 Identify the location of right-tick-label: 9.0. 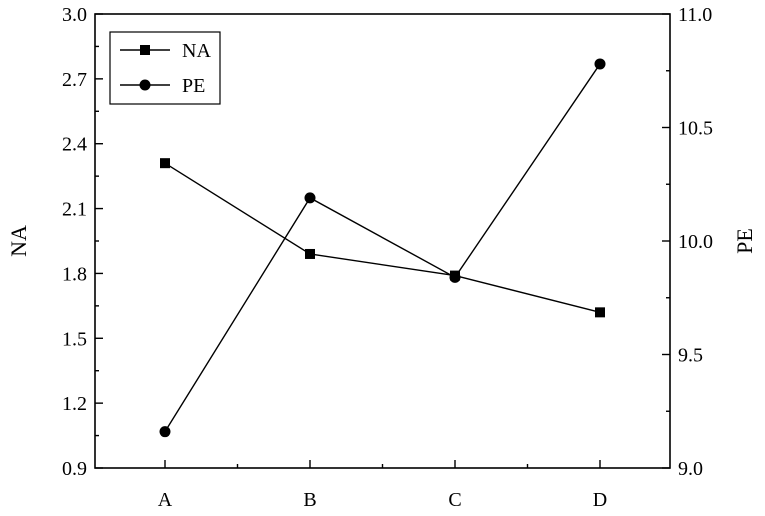
(690, 469).